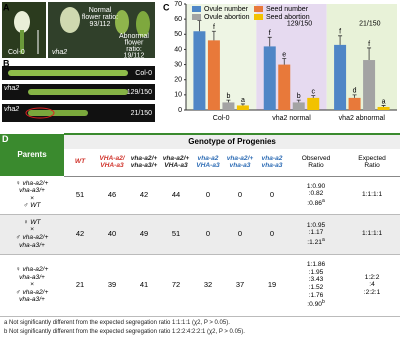  I want to click on ratio-text: 19/112, so click(134, 55).